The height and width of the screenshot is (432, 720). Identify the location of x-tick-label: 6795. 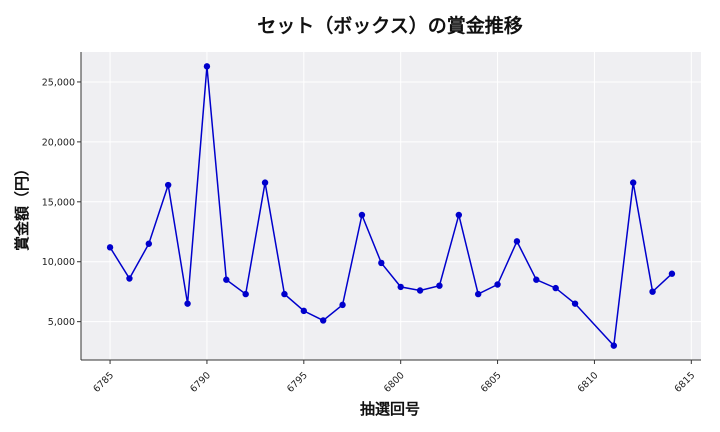
(297, 382).